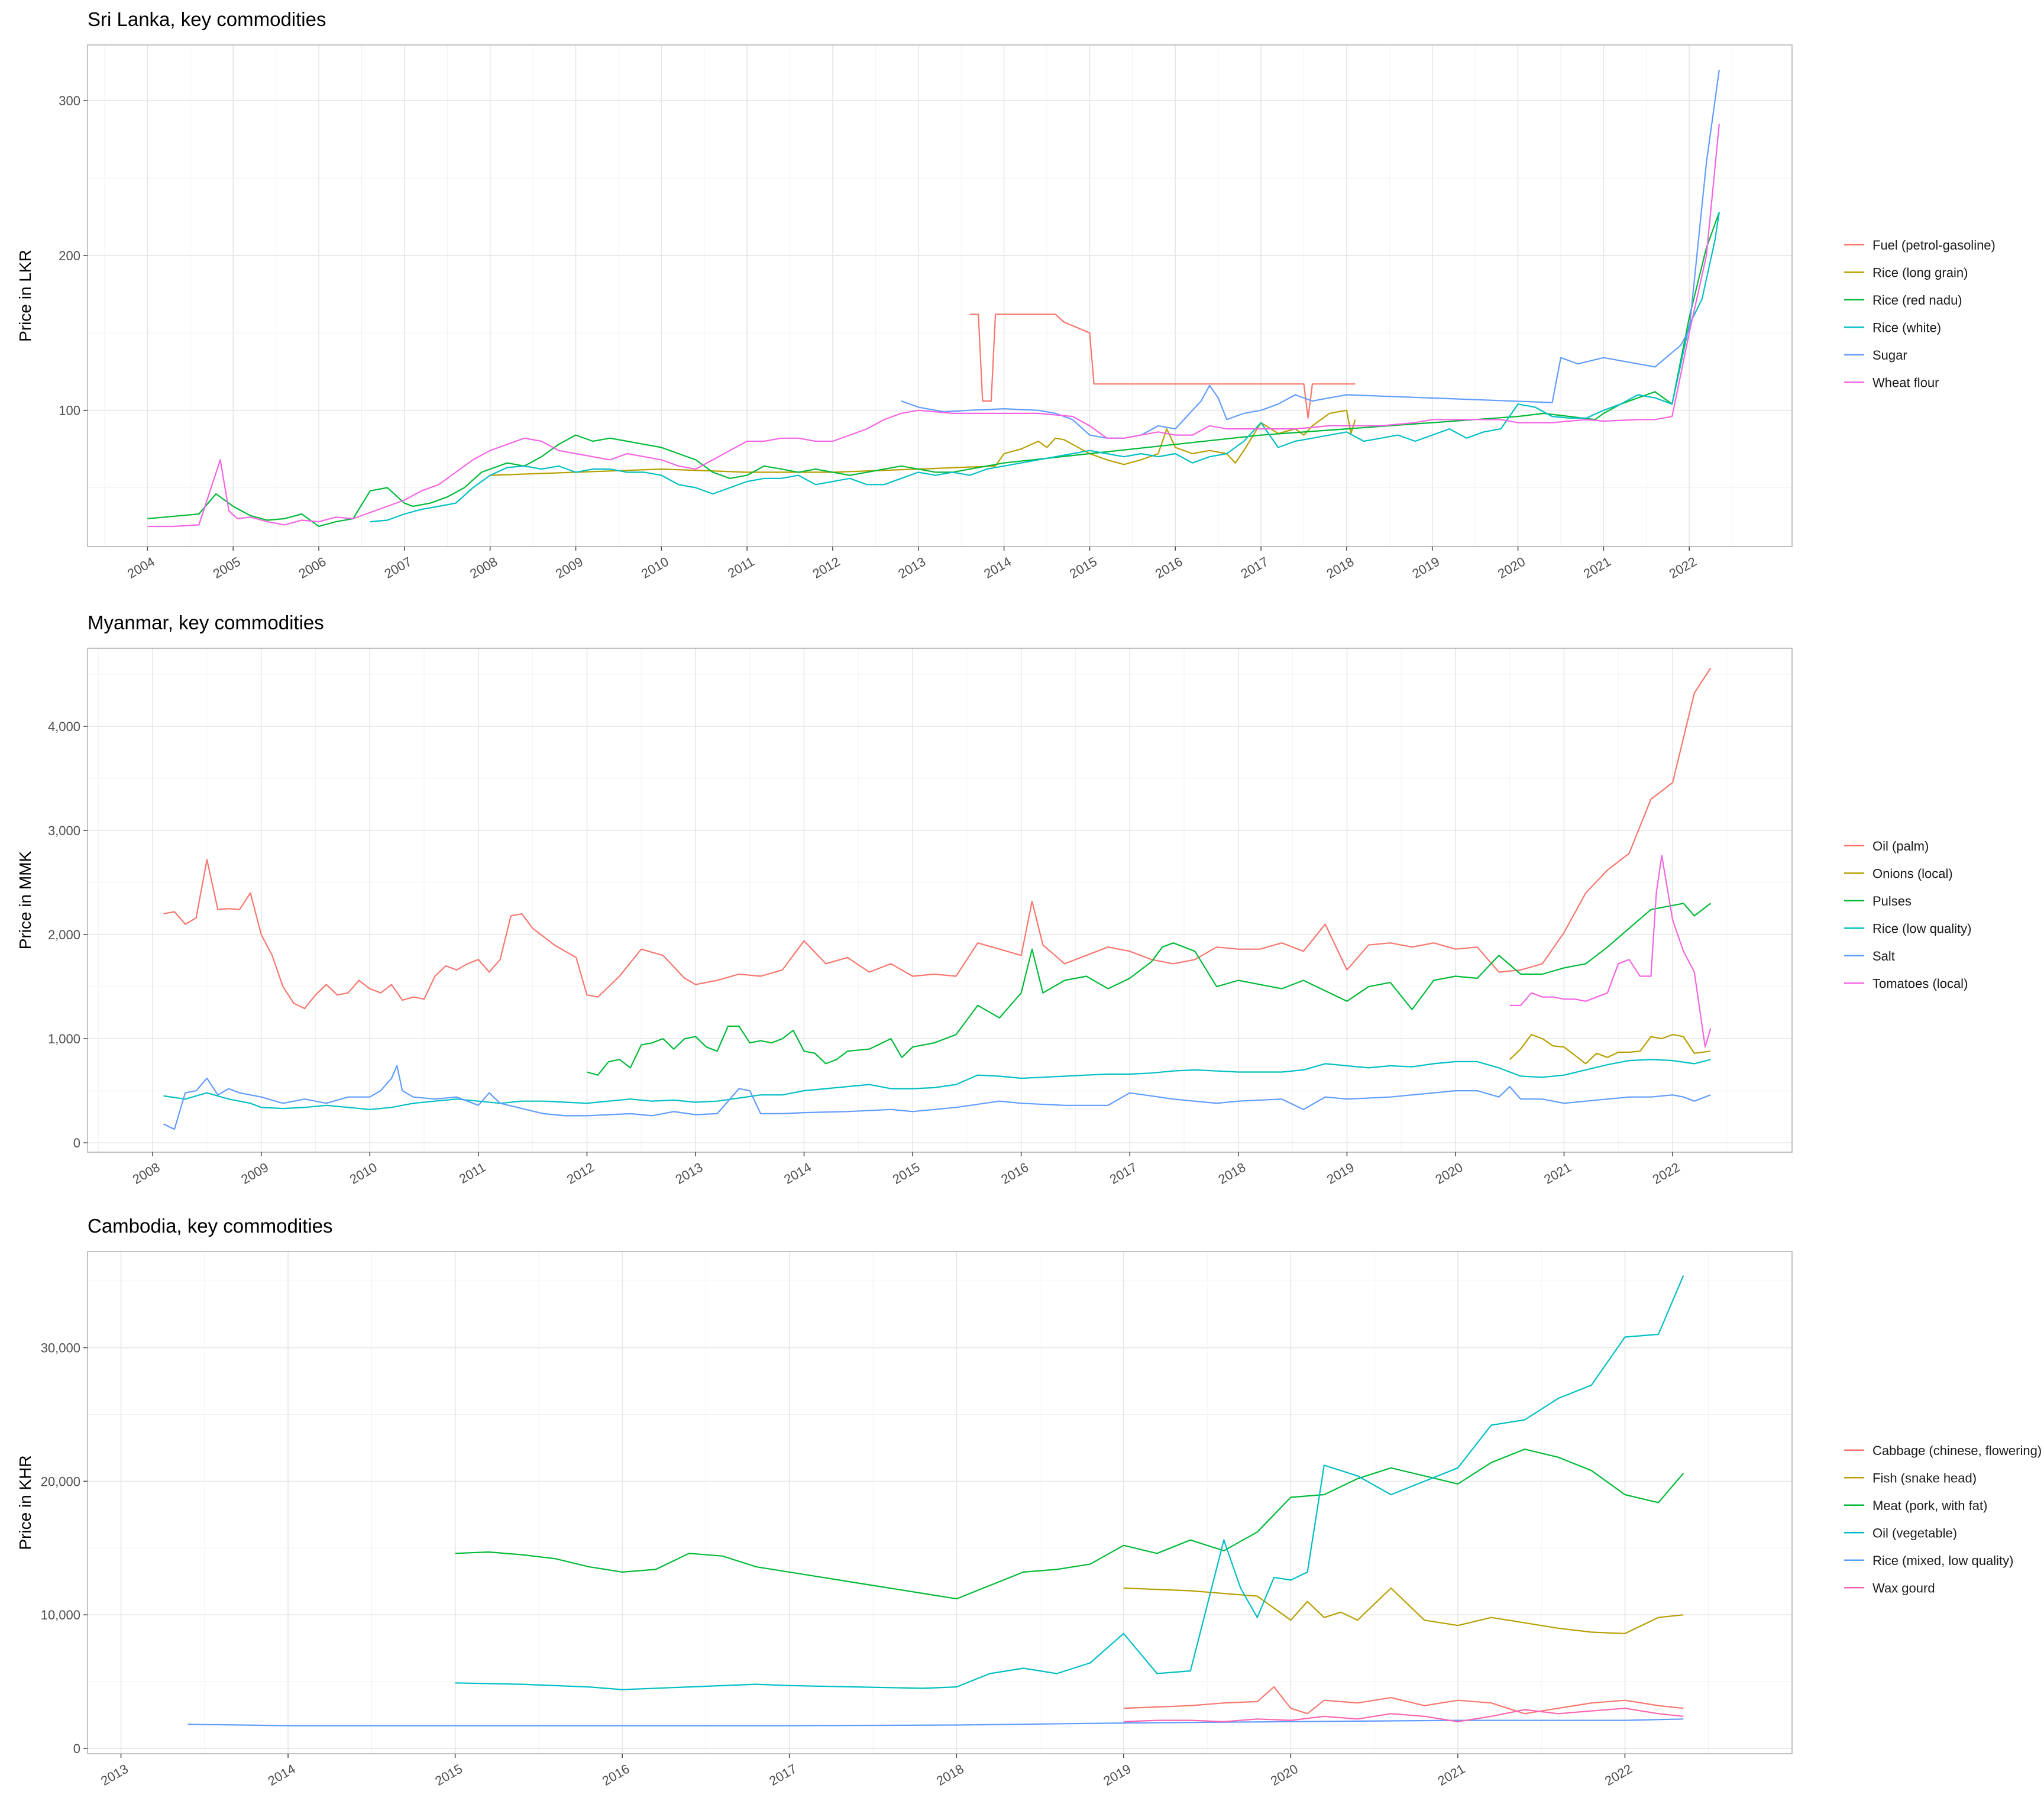 The width and height of the screenshot is (2044, 1817). I want to click on legend-label-5: Rice (mixed, low quality), so click(1942, 1560).